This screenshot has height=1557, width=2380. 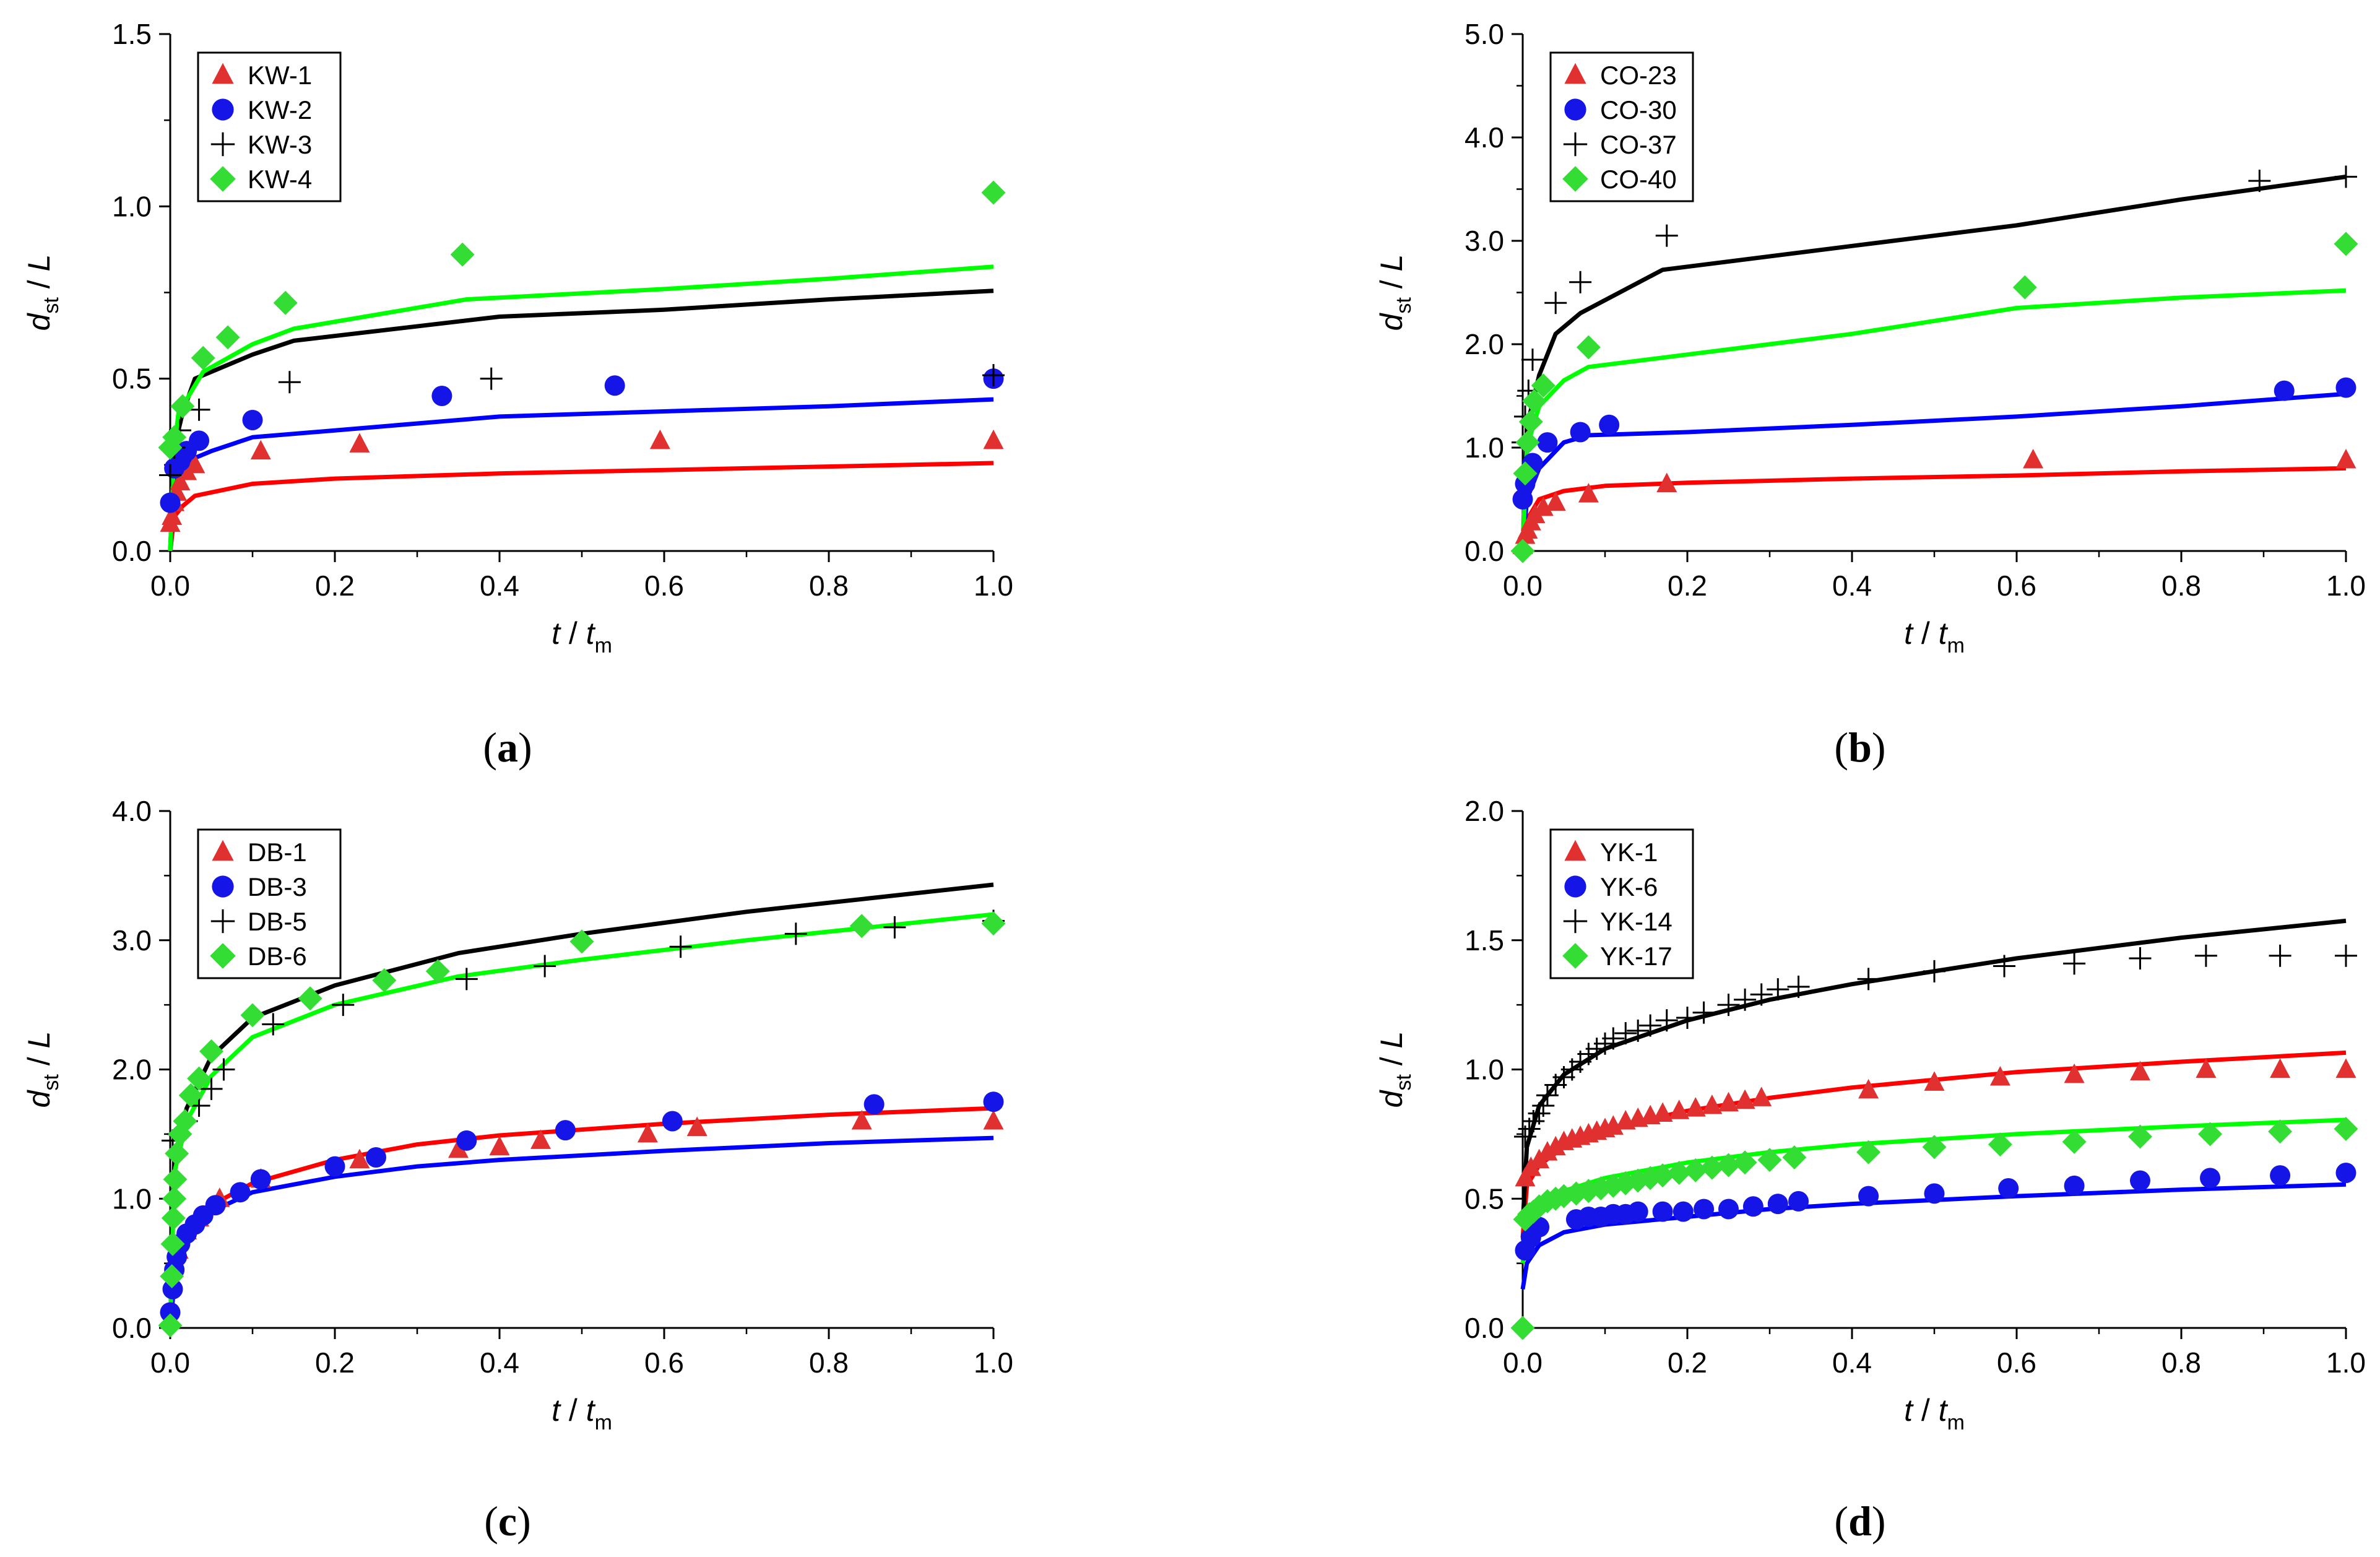 What do you see at coordinates (1575, 886) in the screenshot?
I see `legend-circle-marker-icon` at bounding box center [1575, 886].